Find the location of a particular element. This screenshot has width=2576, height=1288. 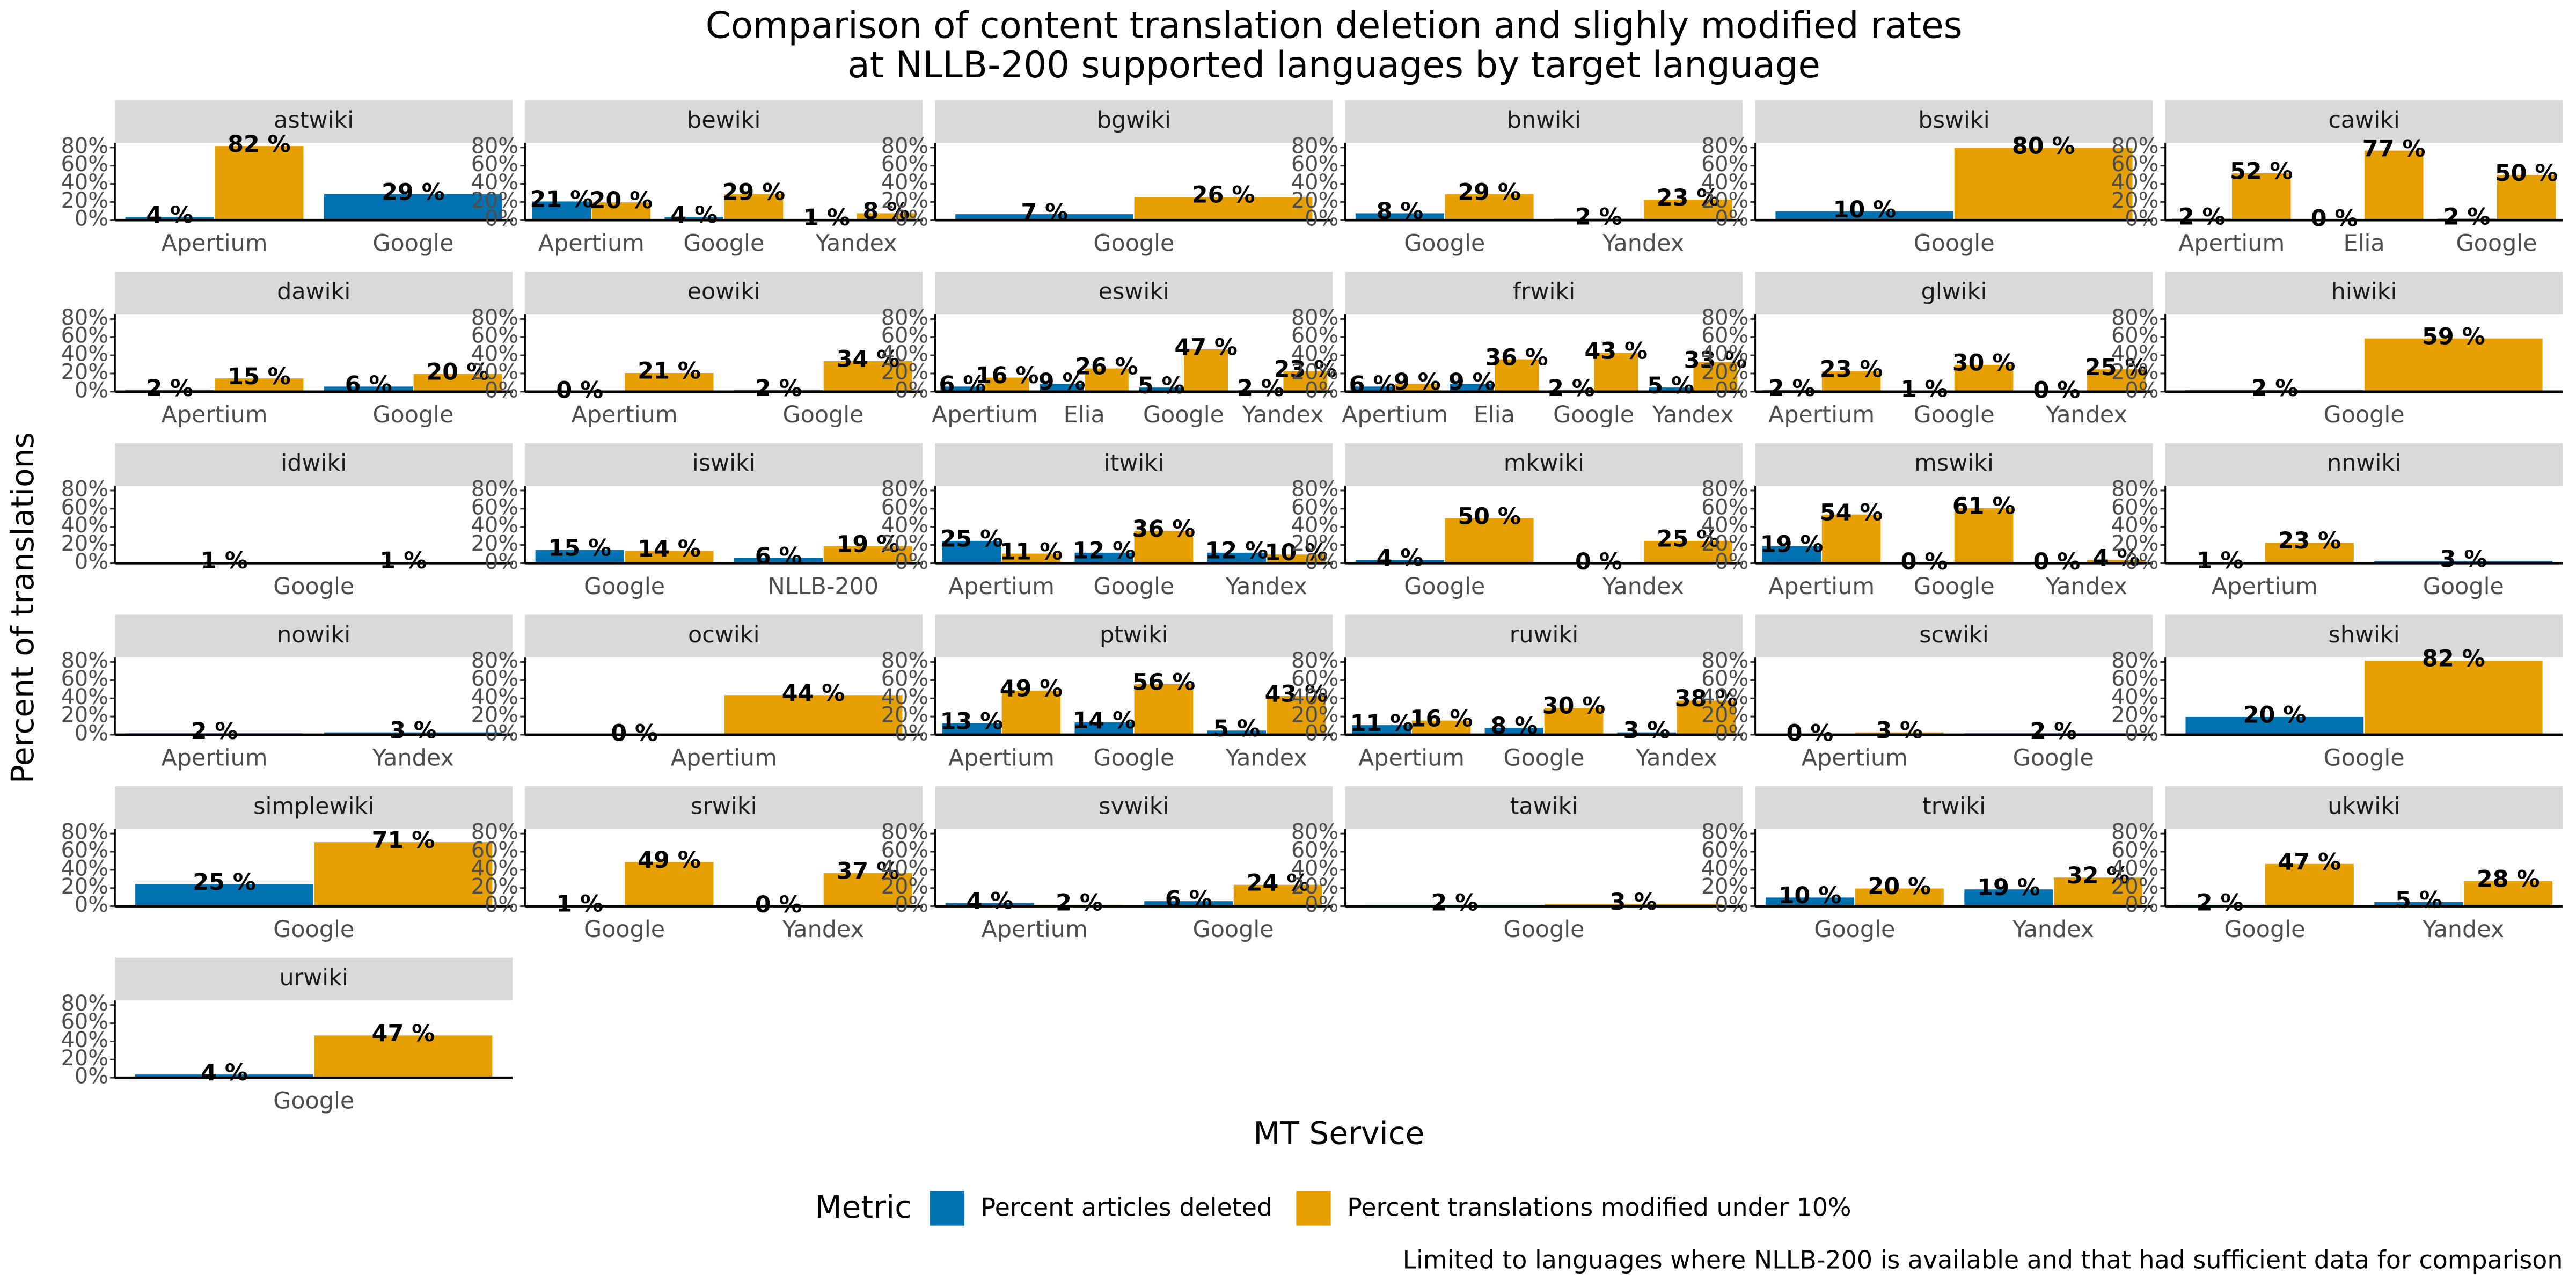

x-tick-label: NLLB-200 is located at coordinates (823, 586).